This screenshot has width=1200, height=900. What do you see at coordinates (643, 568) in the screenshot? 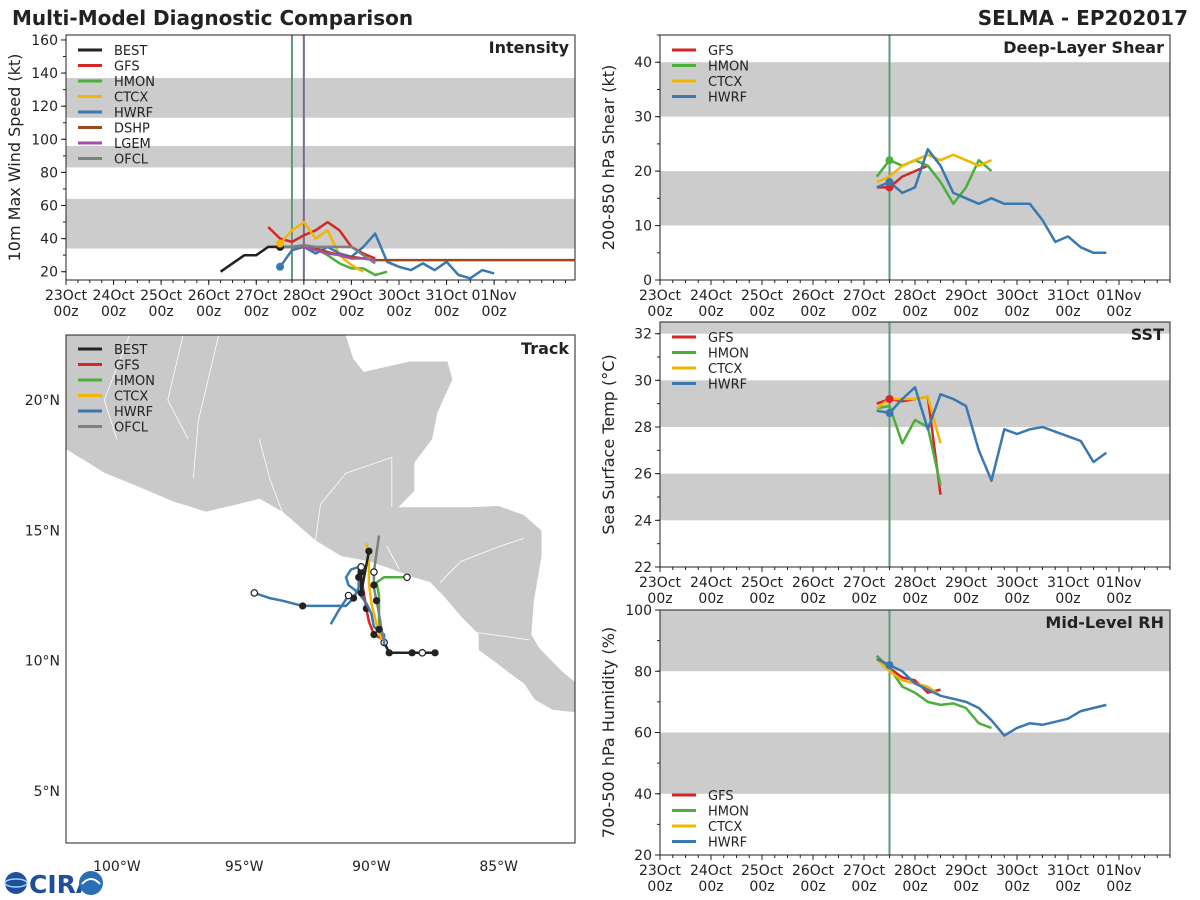
I see `y-tick-label: 22` at bounding box center [643, 568].